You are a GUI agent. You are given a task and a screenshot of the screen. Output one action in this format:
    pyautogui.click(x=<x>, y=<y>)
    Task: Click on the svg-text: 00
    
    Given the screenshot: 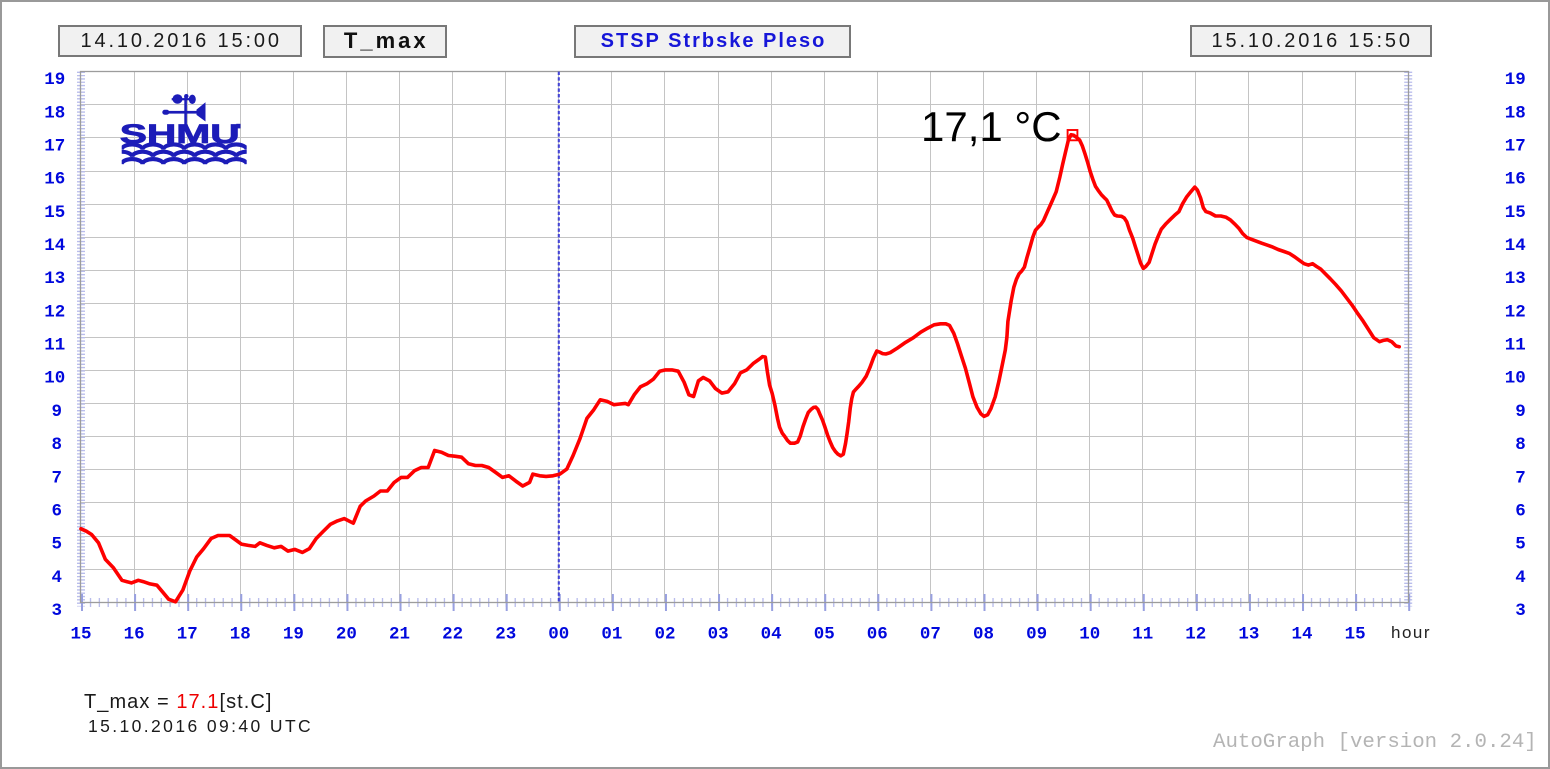 What is the action you would take?
    pyautogui.click(x=558, y=635)
    